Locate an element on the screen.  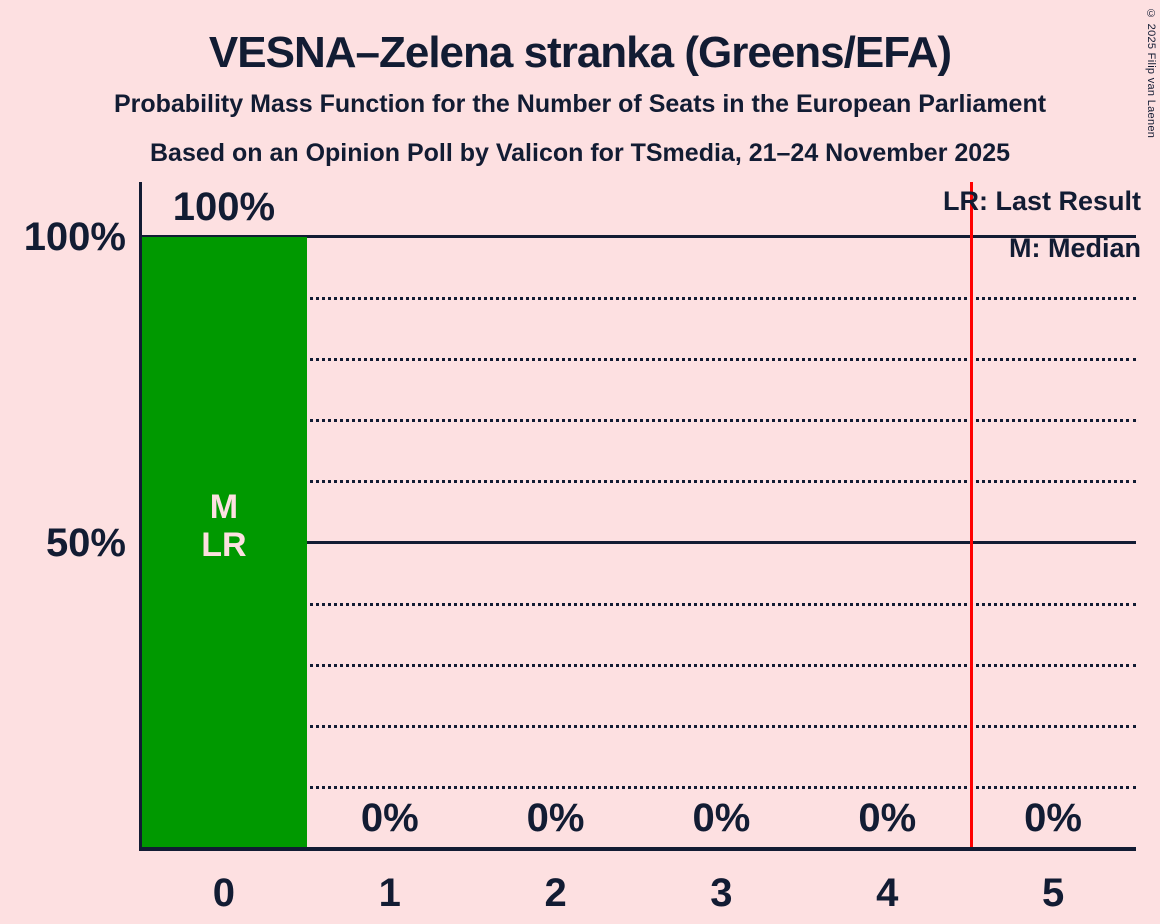
bar-value-label-seat-5: 0% is located at coordinates (1053, 818).